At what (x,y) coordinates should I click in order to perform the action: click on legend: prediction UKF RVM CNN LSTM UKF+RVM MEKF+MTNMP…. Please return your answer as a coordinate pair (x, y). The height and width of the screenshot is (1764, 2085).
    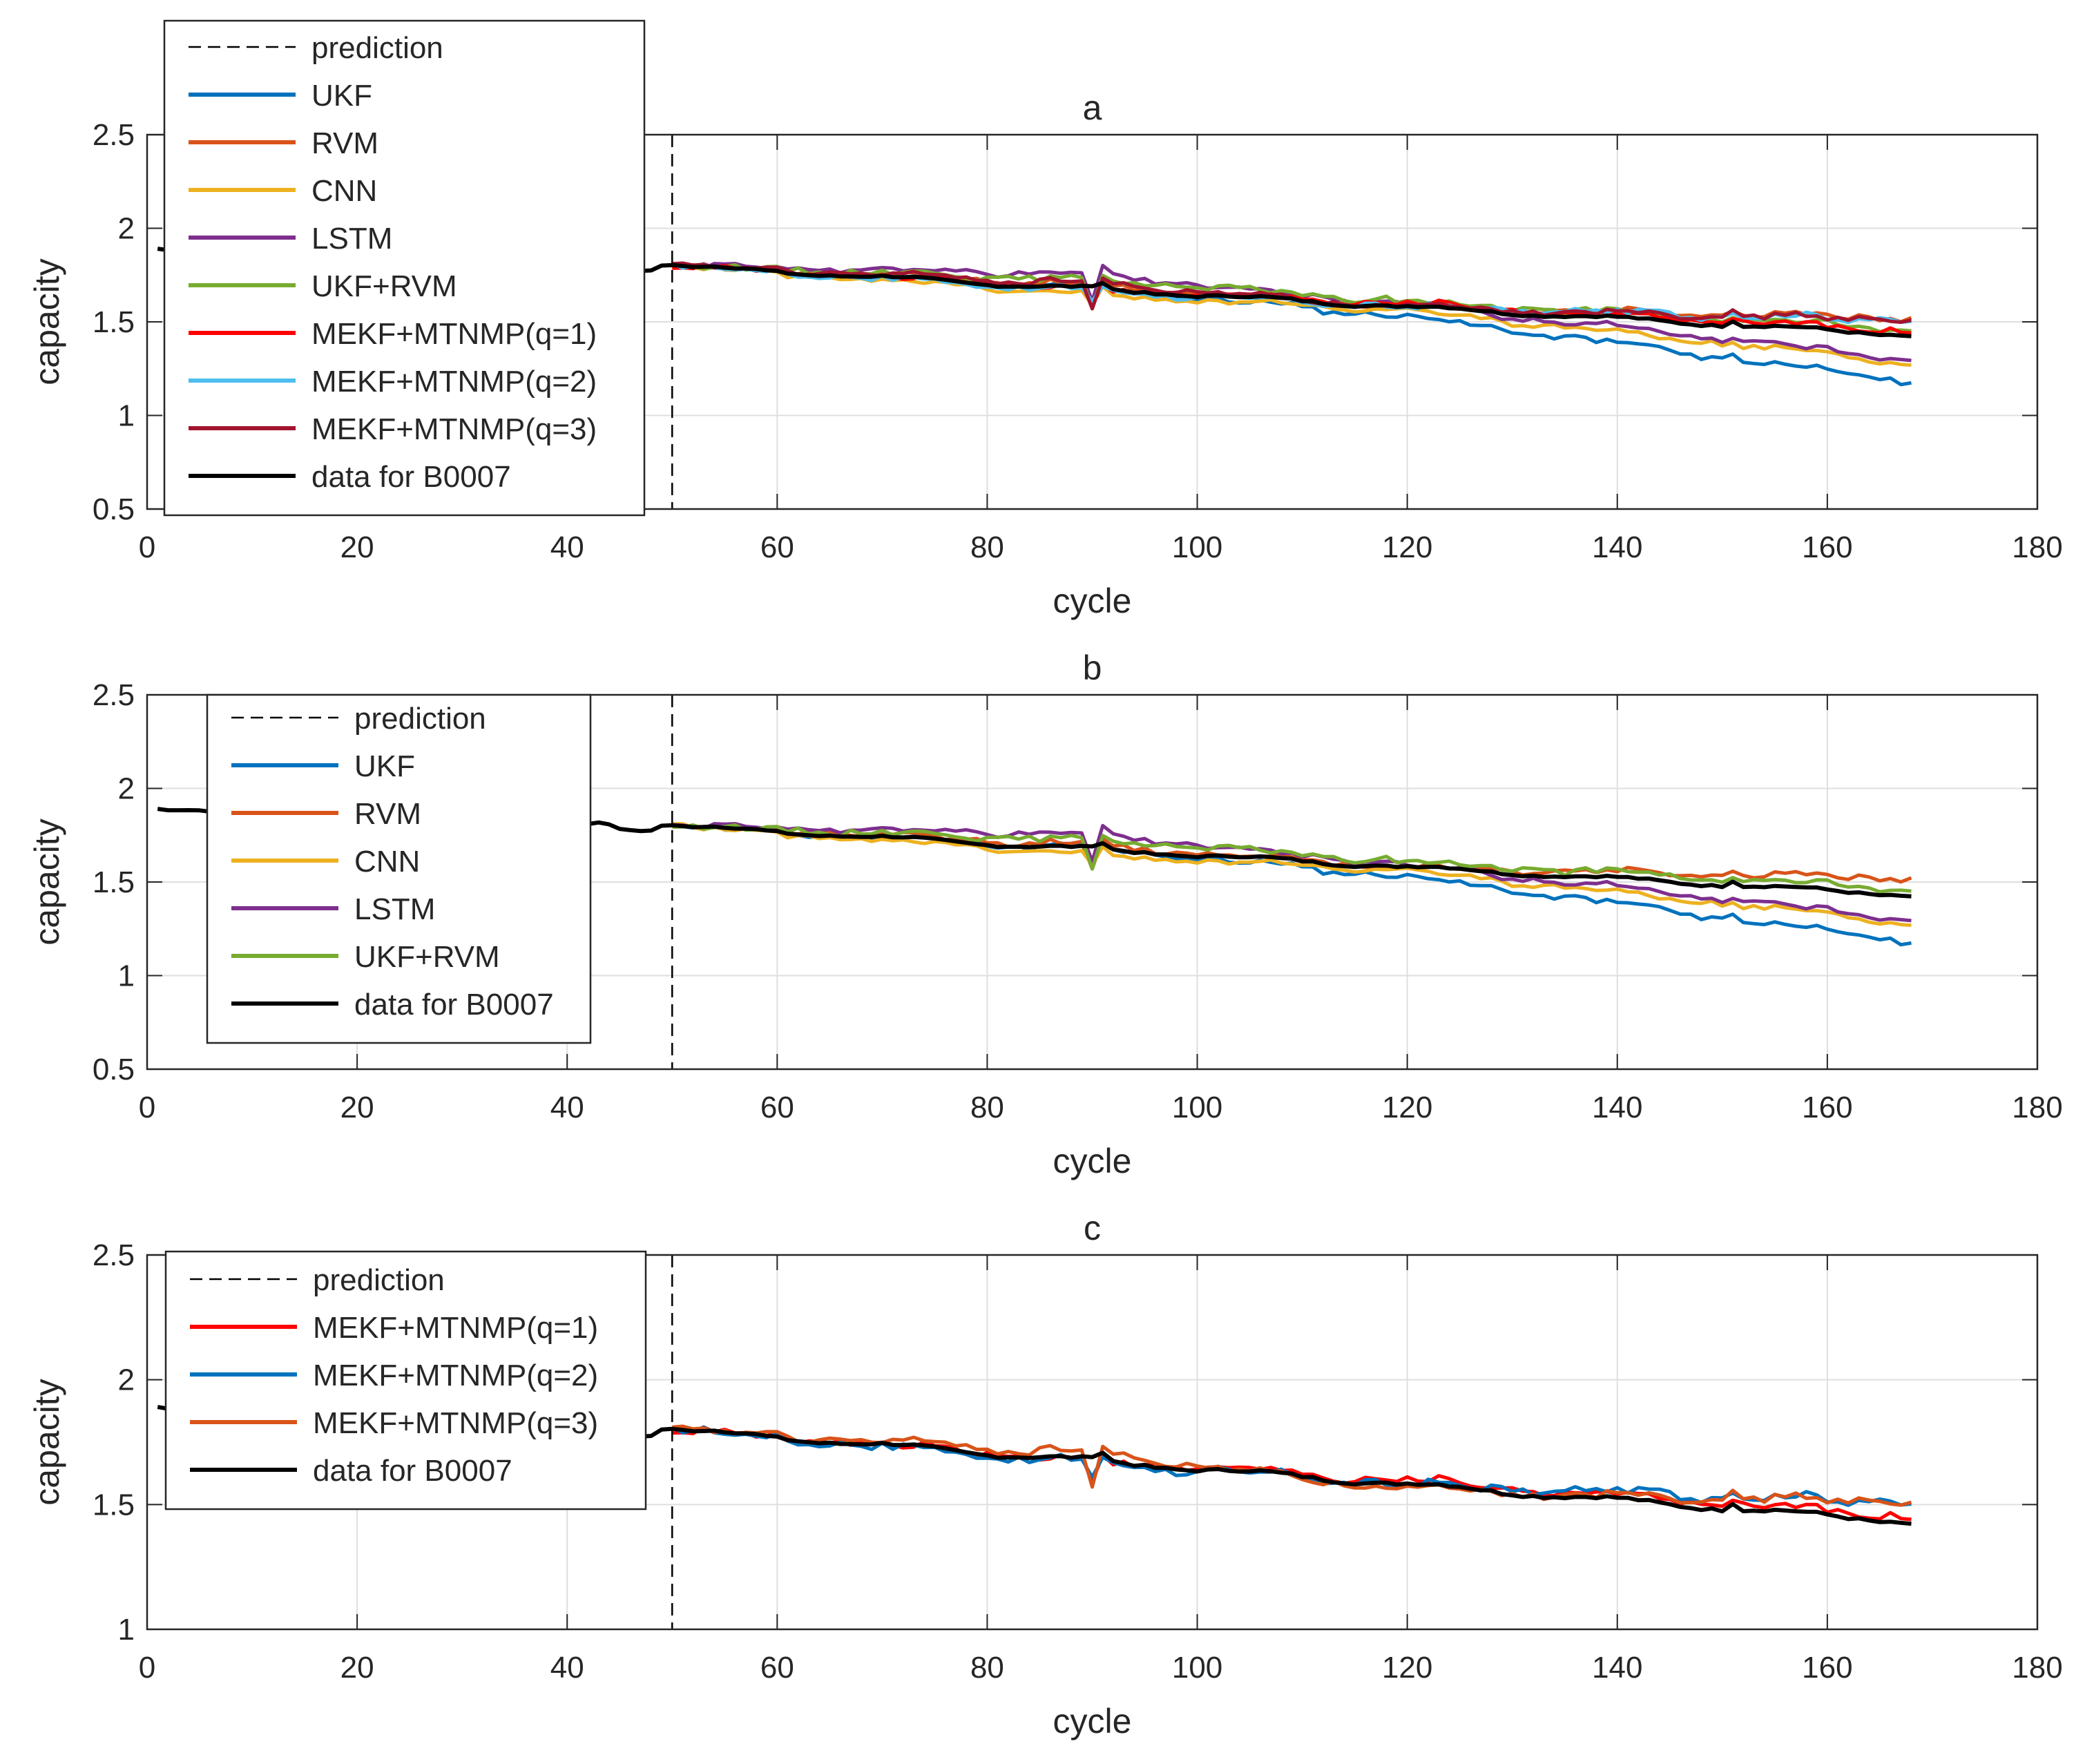
    Looking at the image, I should click on (404, 268).